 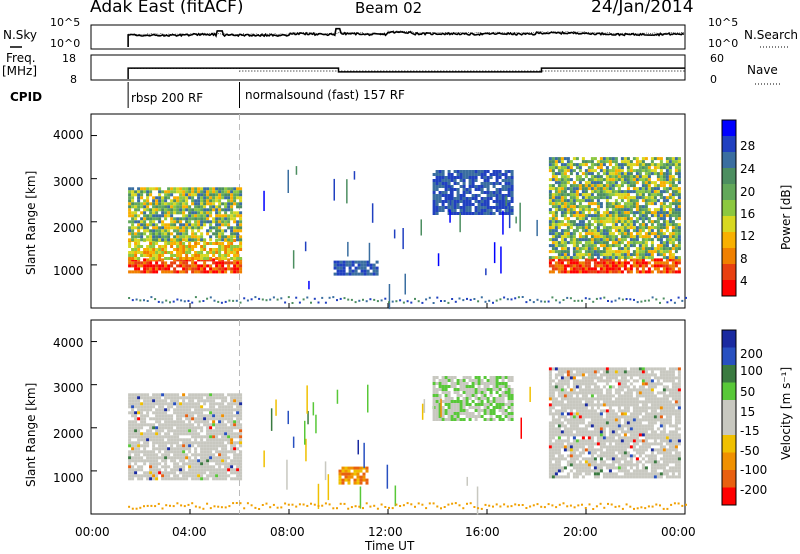 I want to click on freq-right-tick-bottom: 0, so click(x=713, y=79).